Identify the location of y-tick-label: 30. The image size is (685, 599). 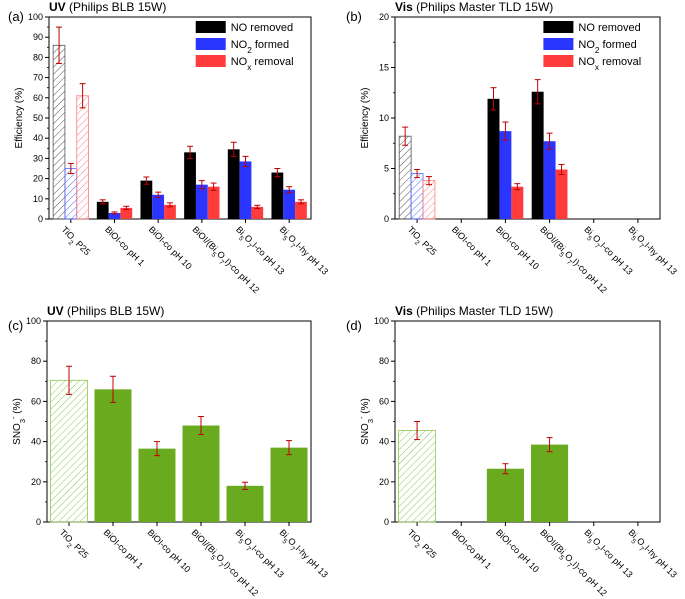
(38, 158).